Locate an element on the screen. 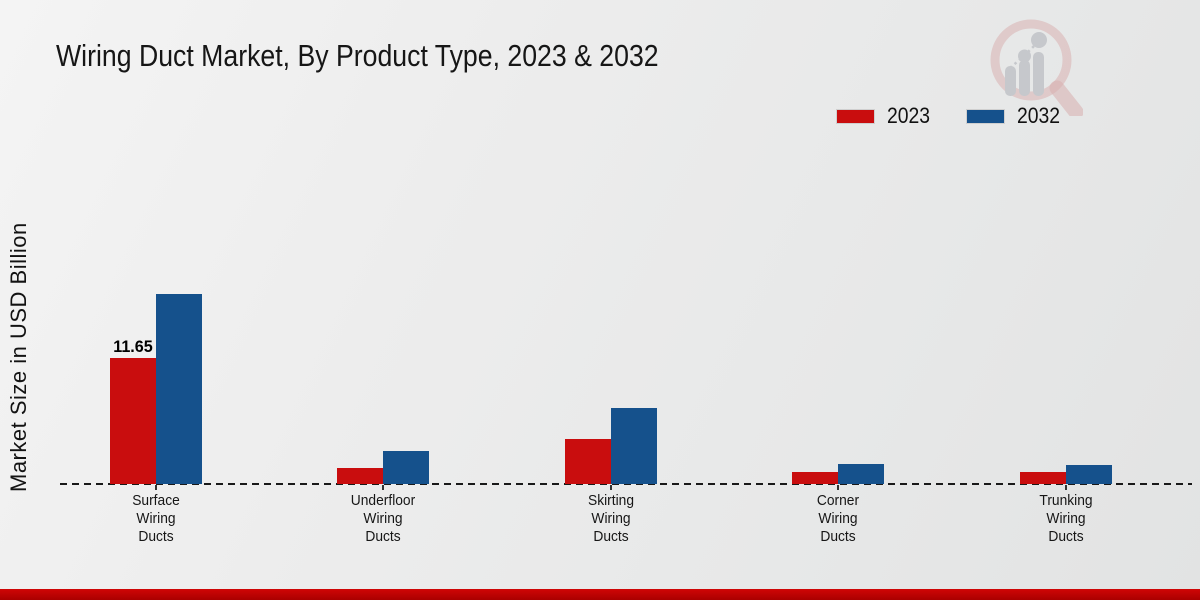 This screenshot has height=600, width=1200. x-tick-trunking-wiring-ducts is located at coordinates (1065, 487).